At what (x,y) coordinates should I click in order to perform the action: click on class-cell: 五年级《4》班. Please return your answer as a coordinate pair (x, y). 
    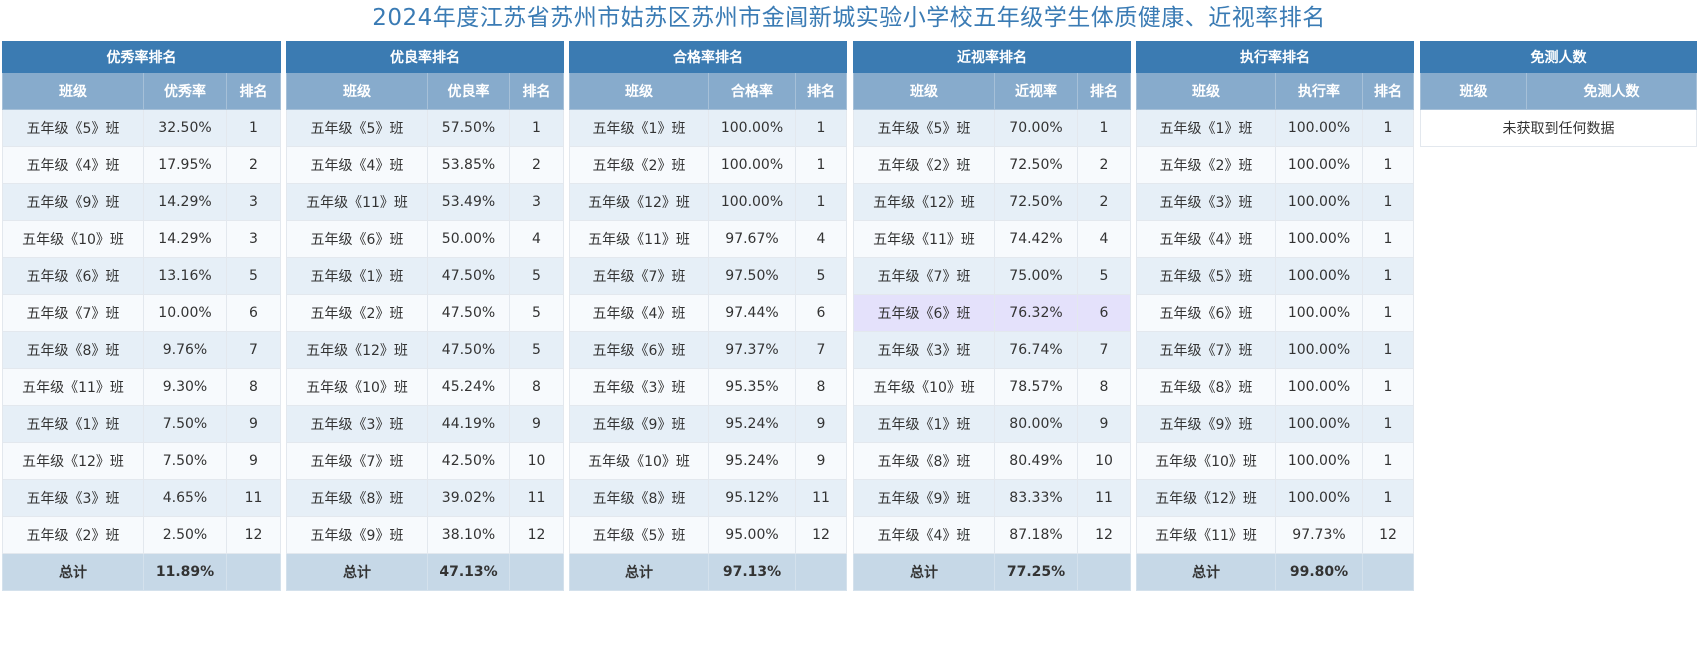
    Looking at the image, I should click on (73, 165).